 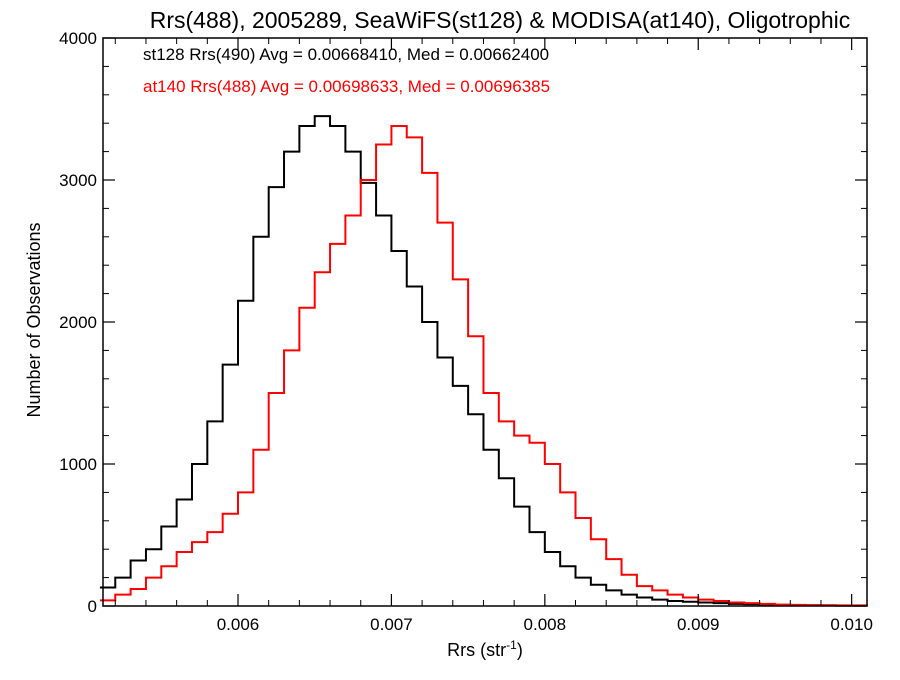 What do you see at coordinates (391, 624) in the screenshot?
I see `x-tick-label: 0.007` at bounding box center [391, 624].